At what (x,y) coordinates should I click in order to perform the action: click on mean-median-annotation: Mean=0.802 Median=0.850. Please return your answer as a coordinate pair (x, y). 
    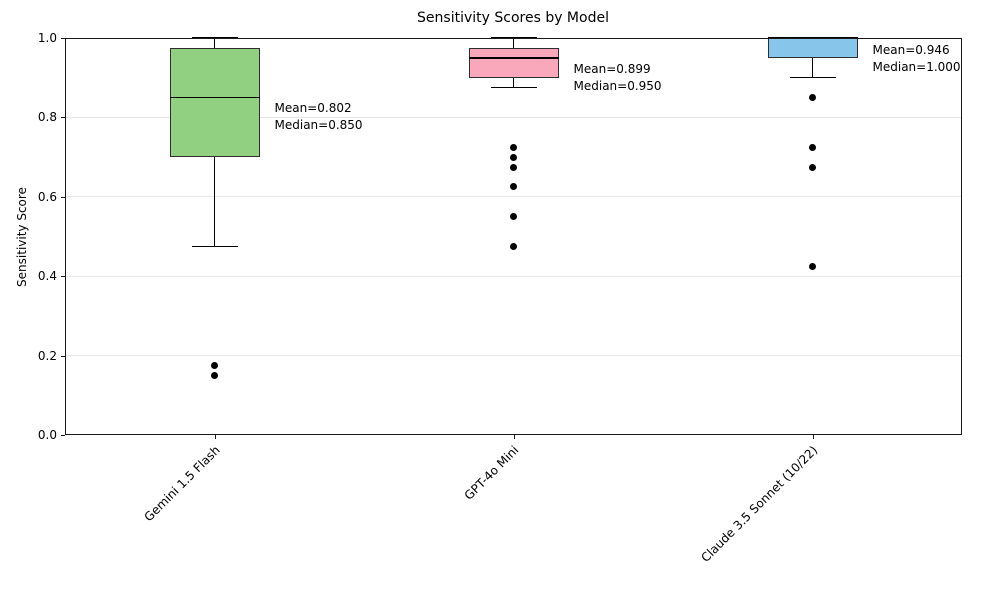
    Looking at the image, I should click on (319, 117).